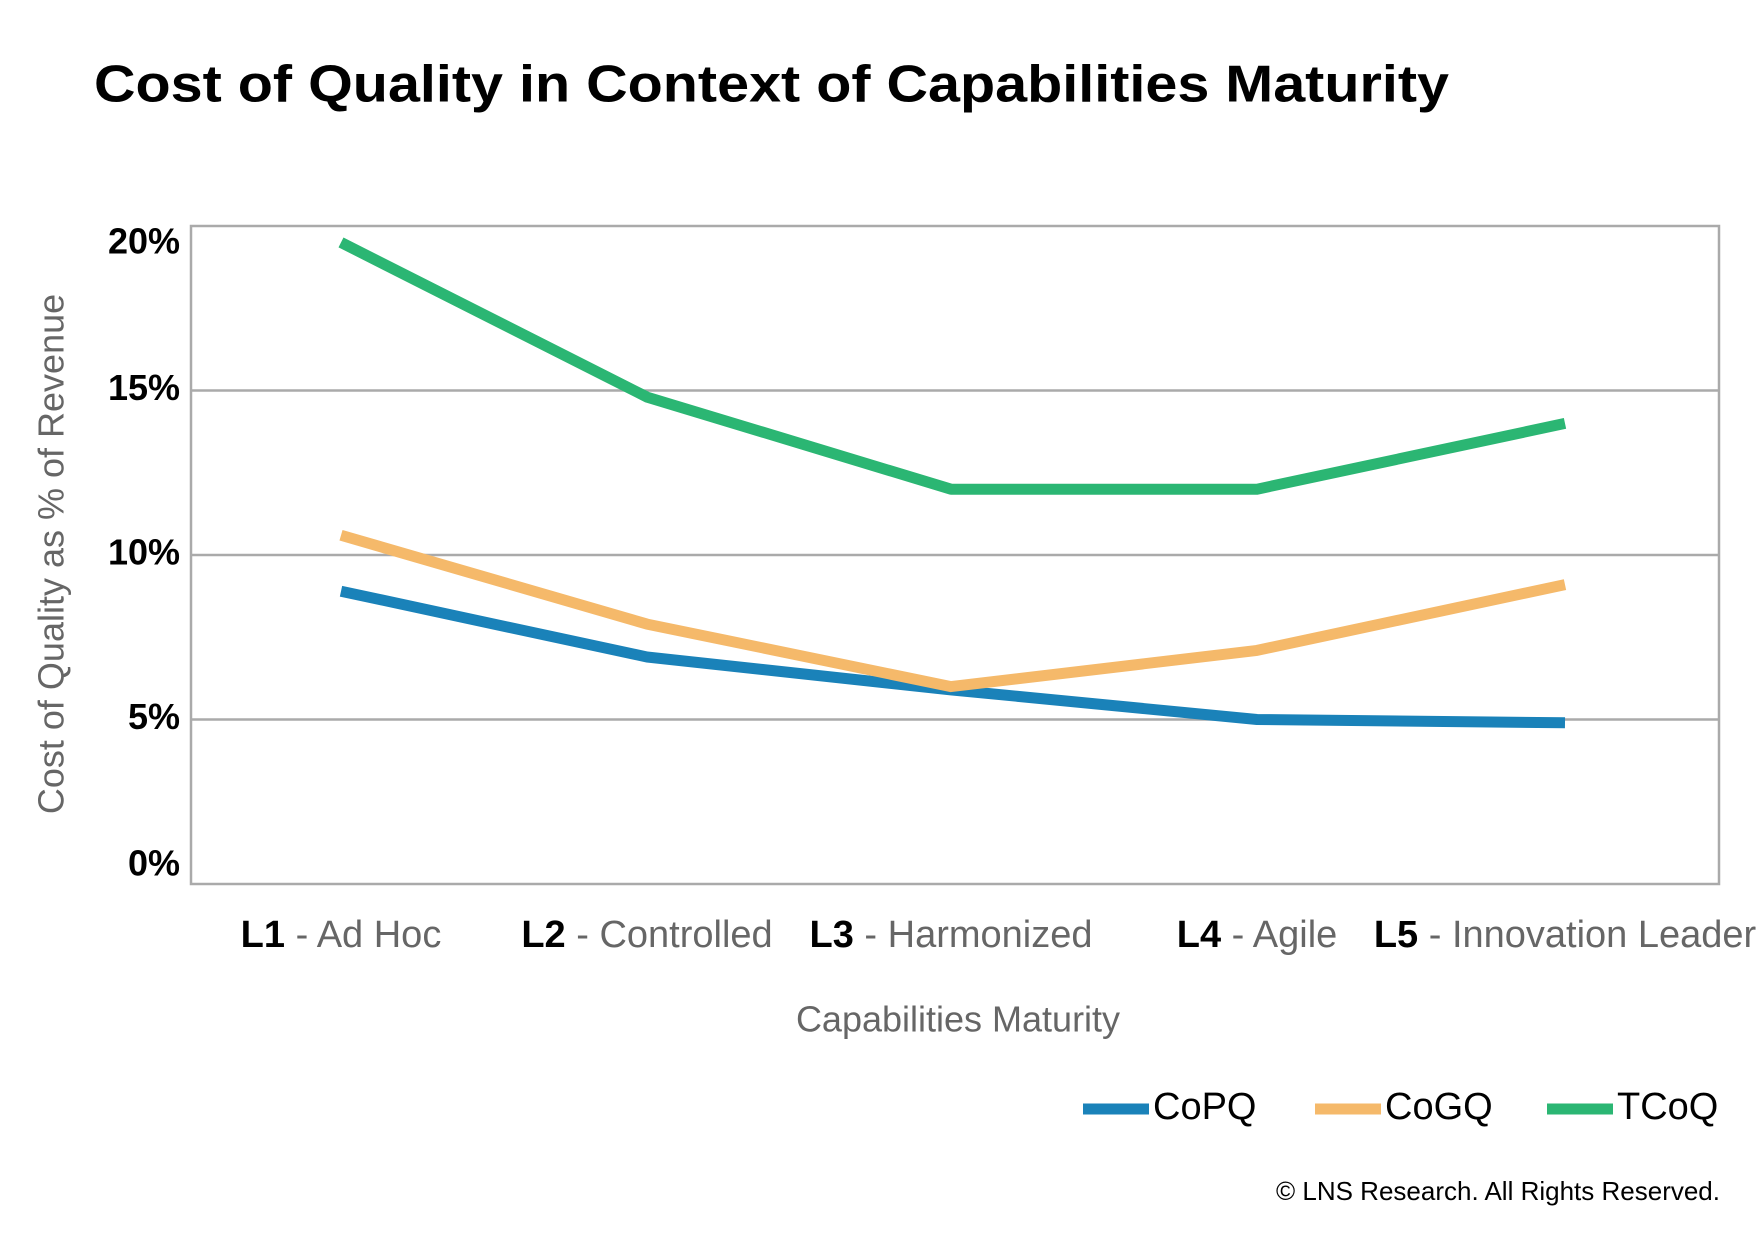  What do you see at coordinates (1204, 1107) in the screenshot?
I see `legend-label: CoPQ` at bounding box center [1204, 1107].